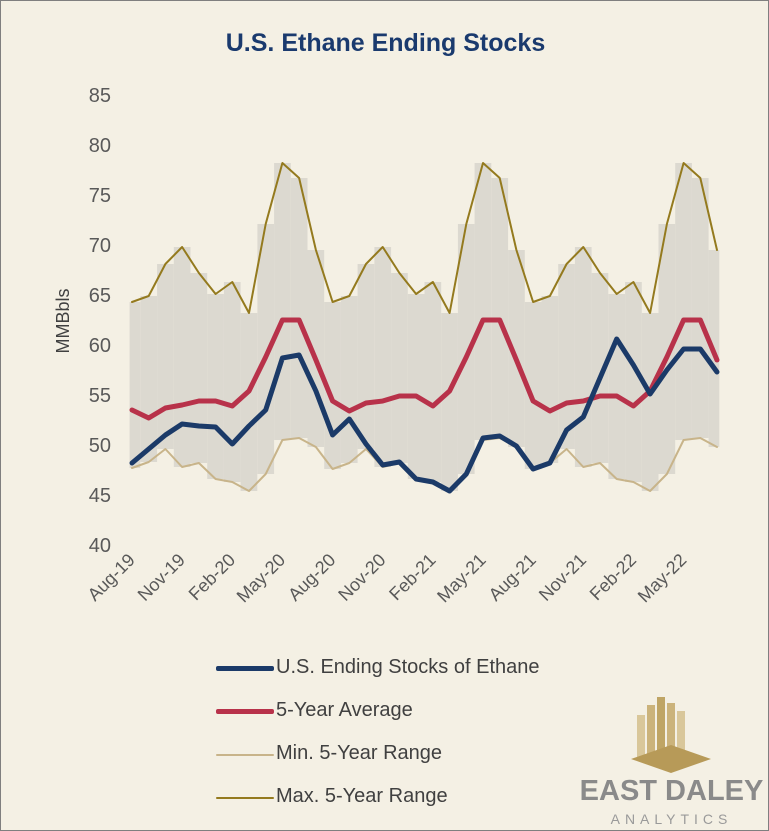  I want to click on y-tick-label: 50, so click(100, 446).